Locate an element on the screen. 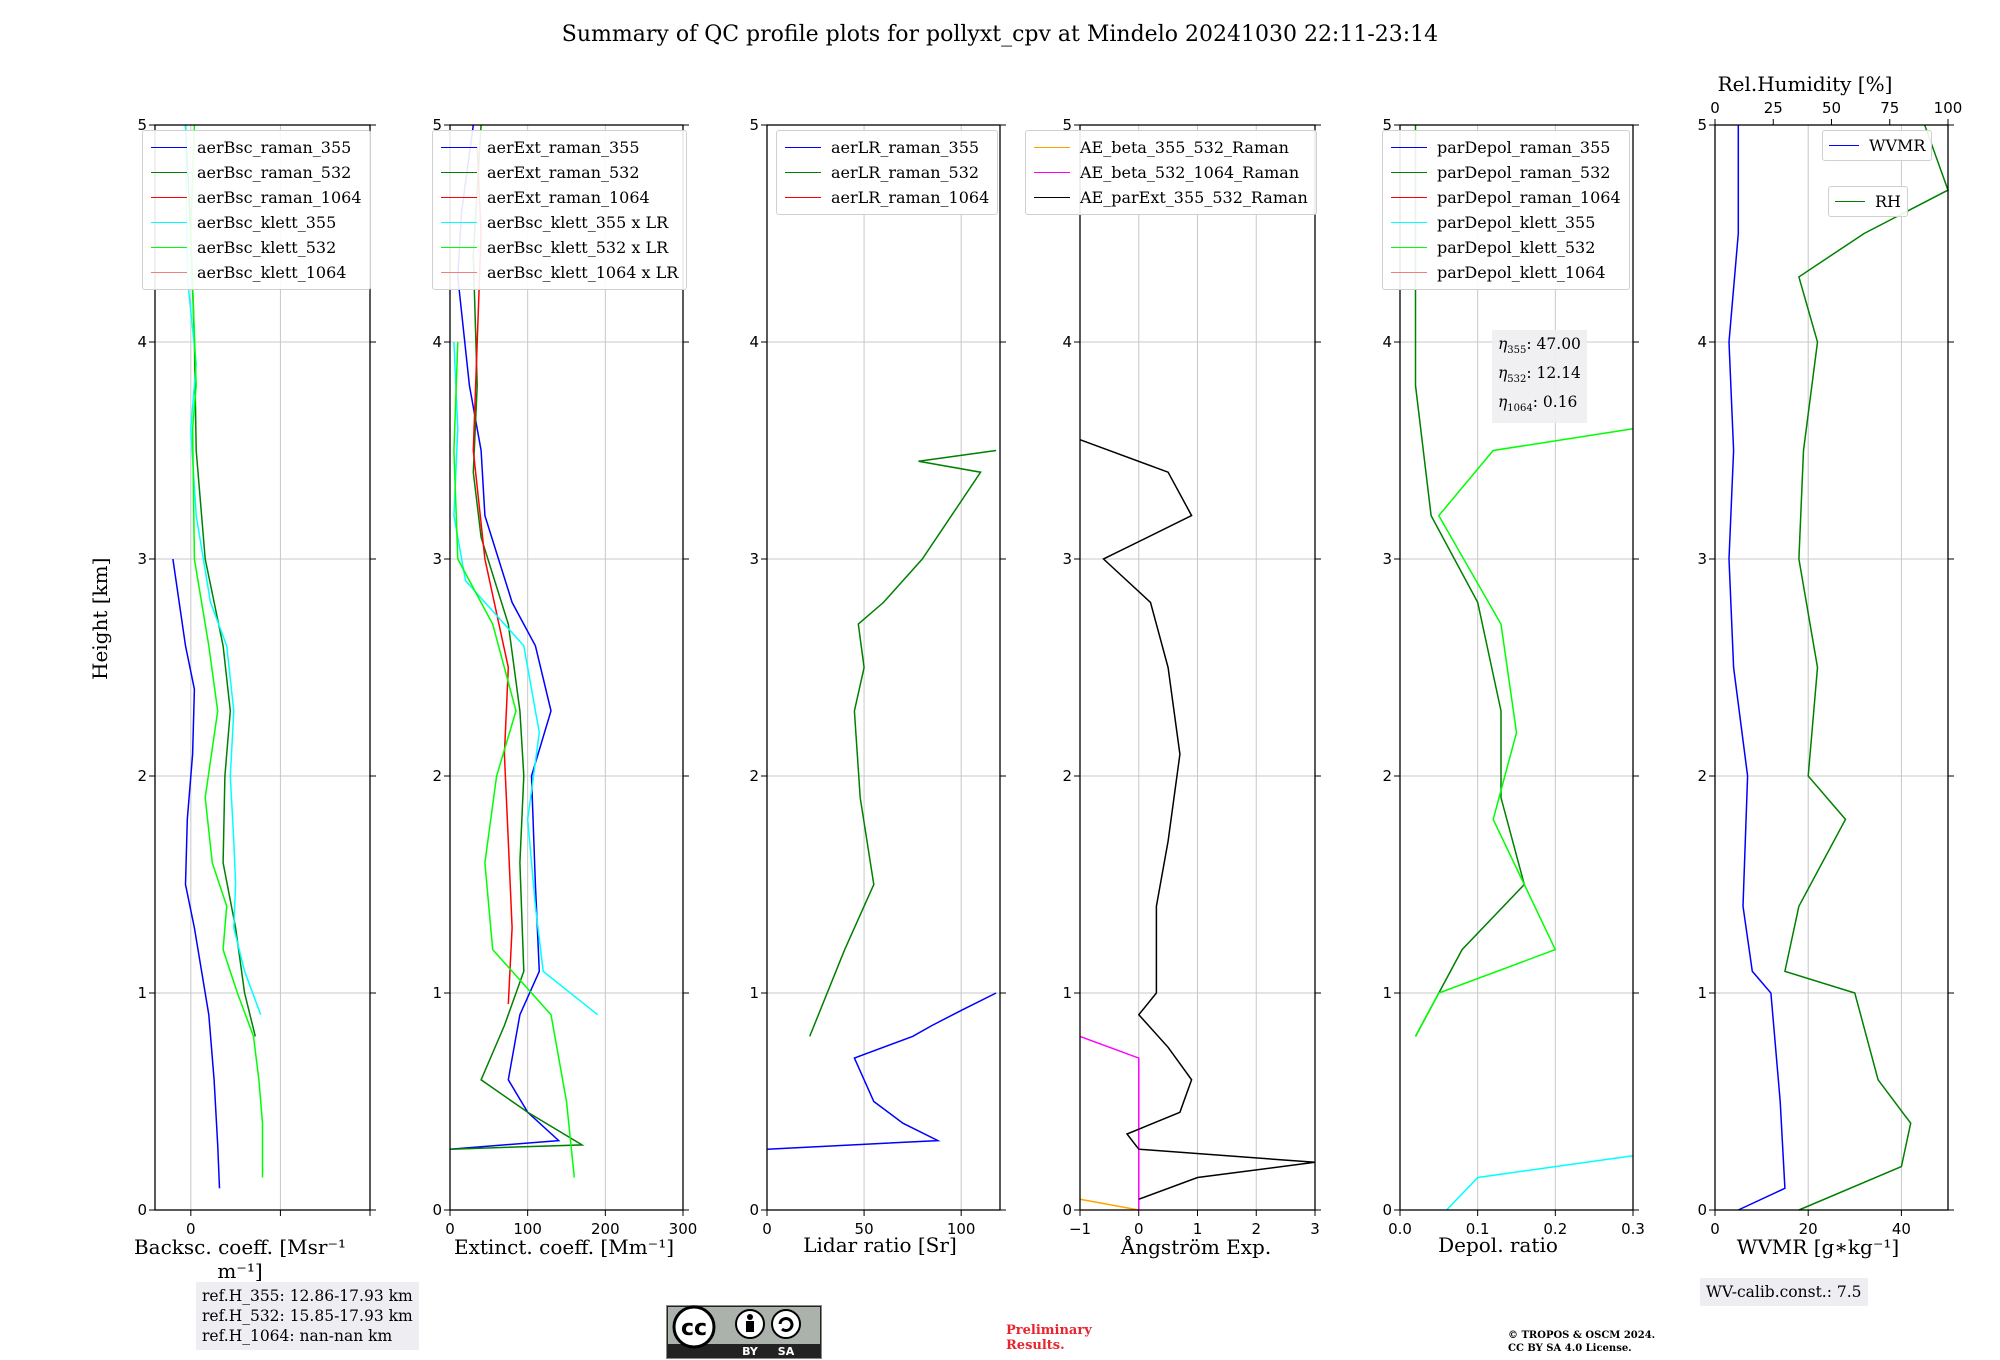  legend-entry: aerBsc_klett_1064 is located at coordinates (256, 272).